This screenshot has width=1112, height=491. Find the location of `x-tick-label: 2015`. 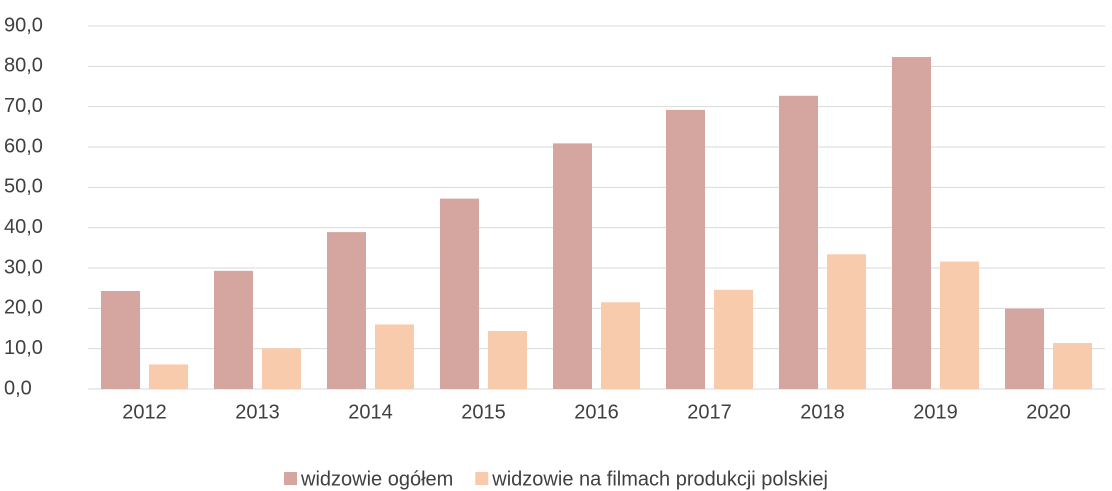

x-tick-label: 2015 is located at coordinates (483, 412).